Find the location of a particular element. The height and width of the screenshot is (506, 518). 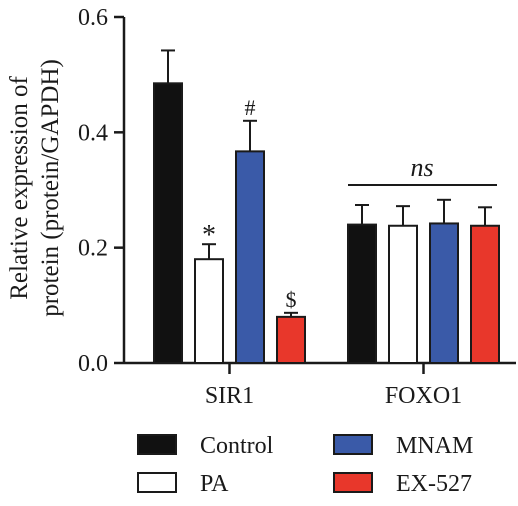

legend-label: MNAM is located at coordinates (434, 446).